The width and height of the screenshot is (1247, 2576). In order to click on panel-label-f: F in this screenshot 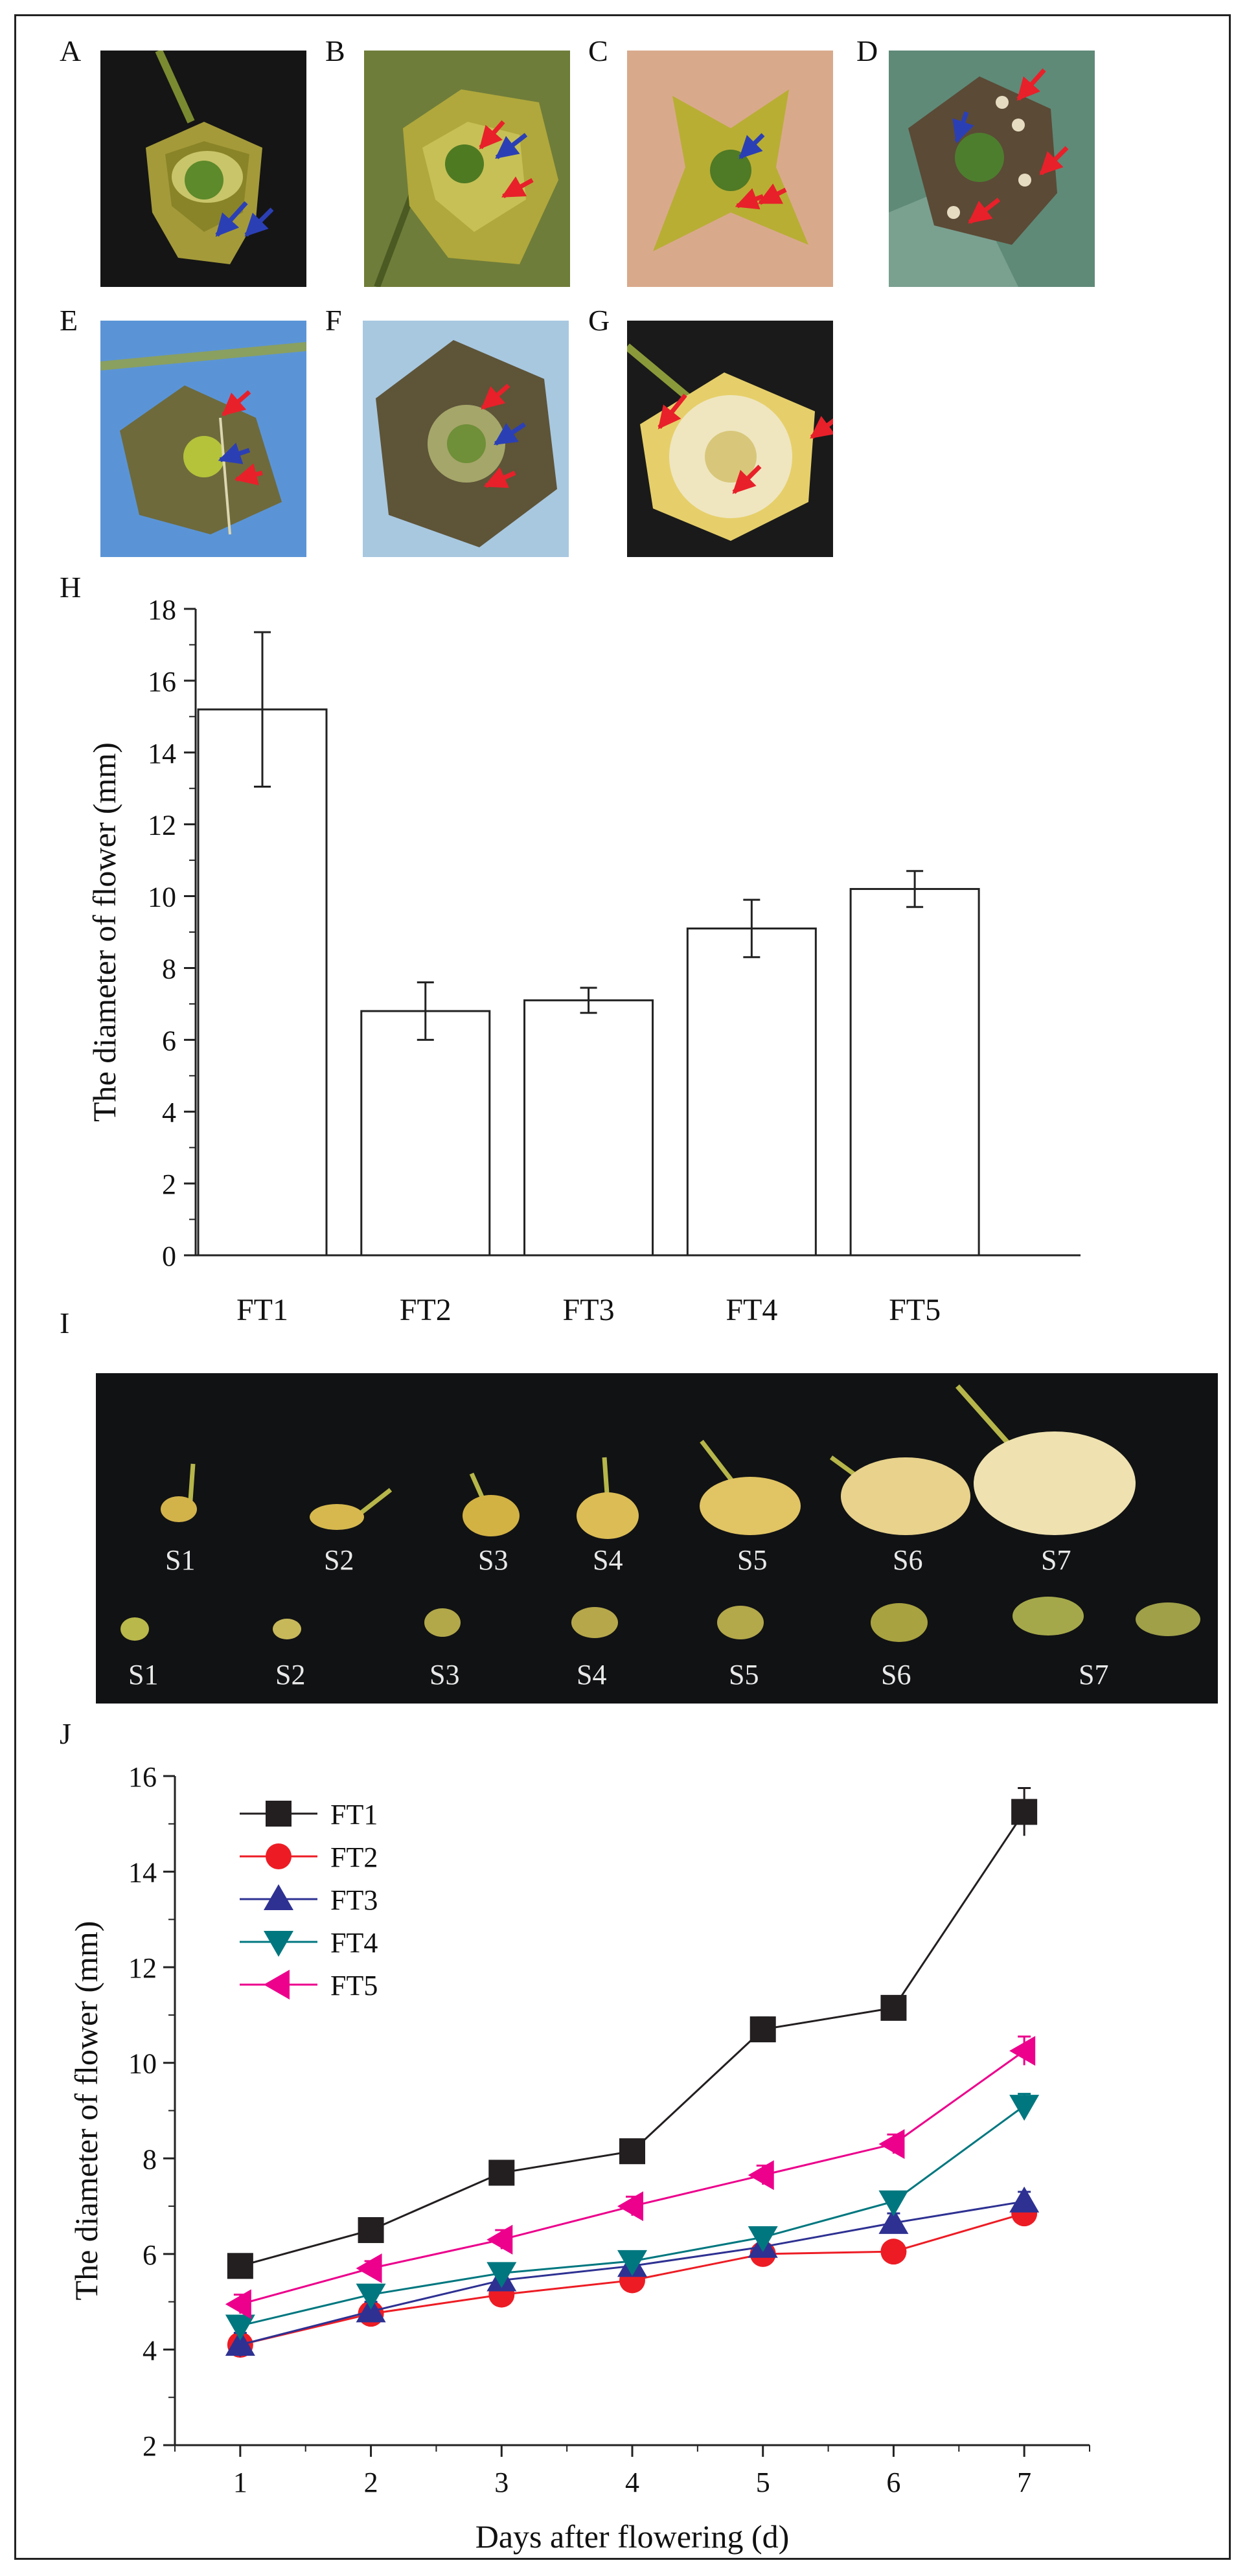, I will do `click(333, 321)`.